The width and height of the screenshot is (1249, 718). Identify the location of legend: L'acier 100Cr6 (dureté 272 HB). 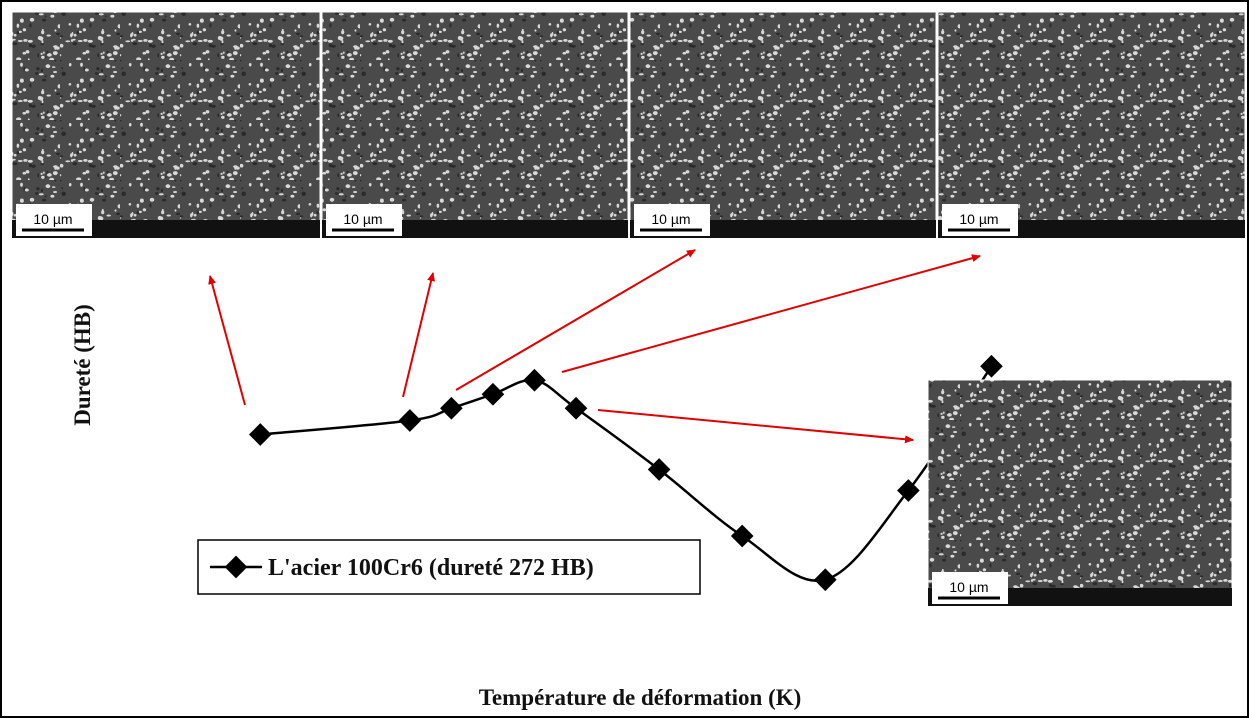
(449, 567).